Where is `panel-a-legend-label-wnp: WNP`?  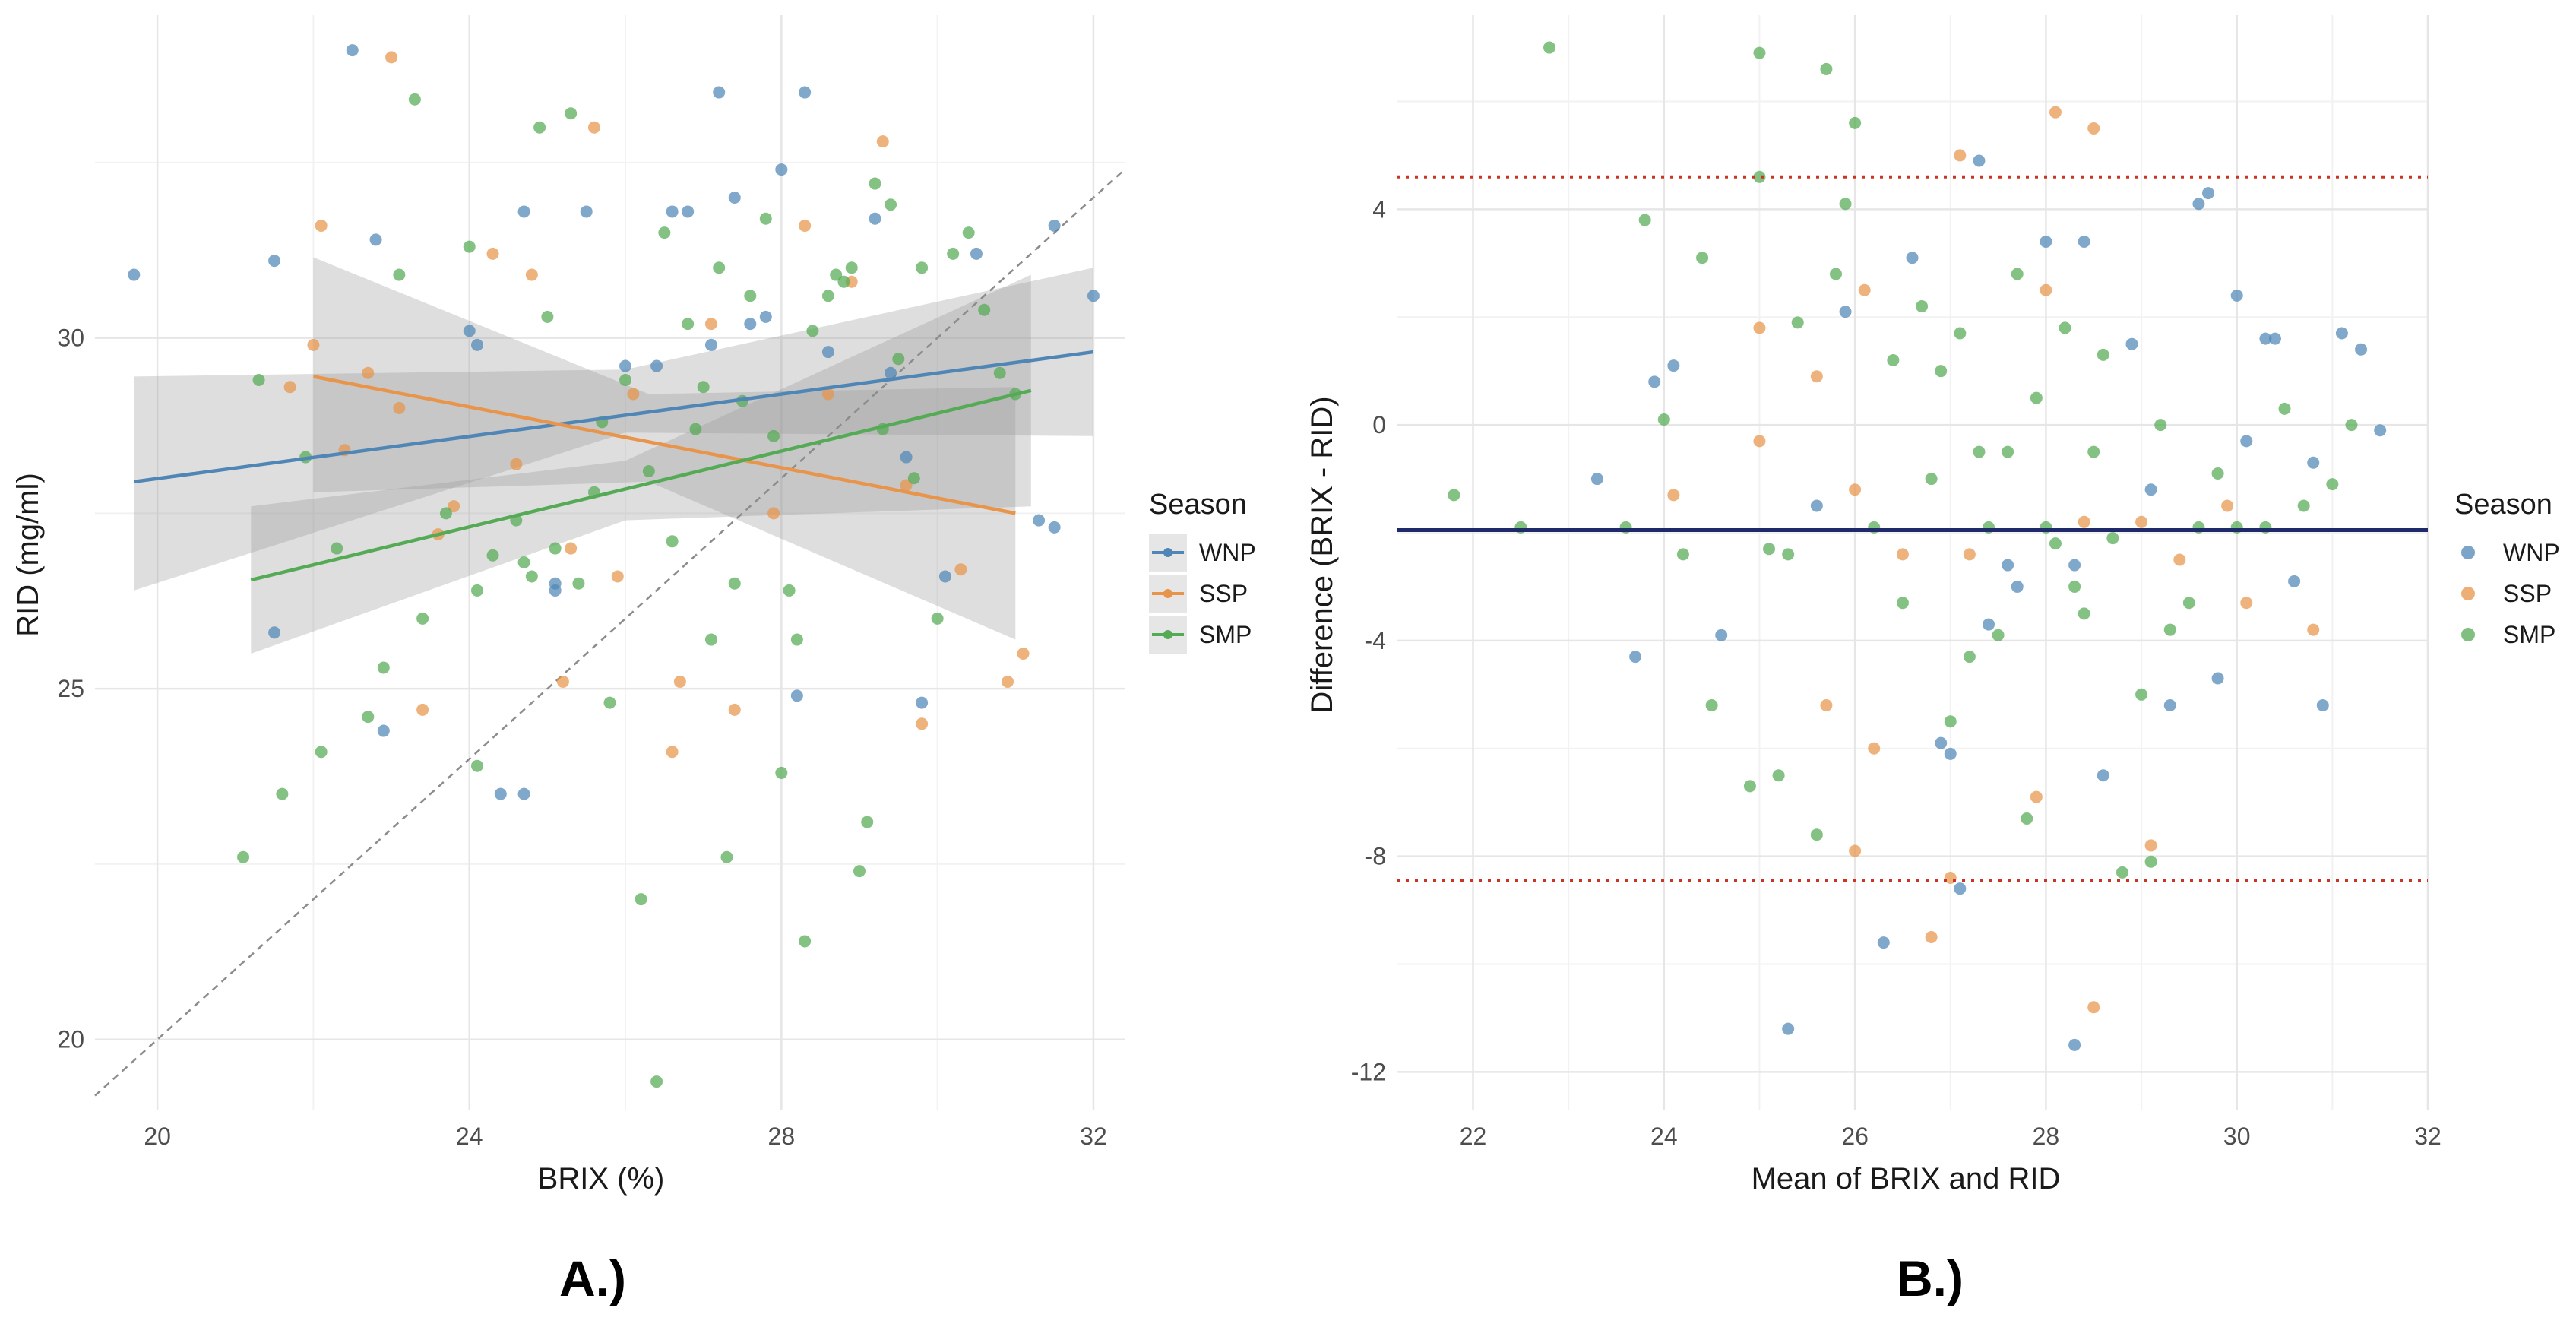
panel-a-legend-label-wnp: WNP is located at coordinates (1227, 552).